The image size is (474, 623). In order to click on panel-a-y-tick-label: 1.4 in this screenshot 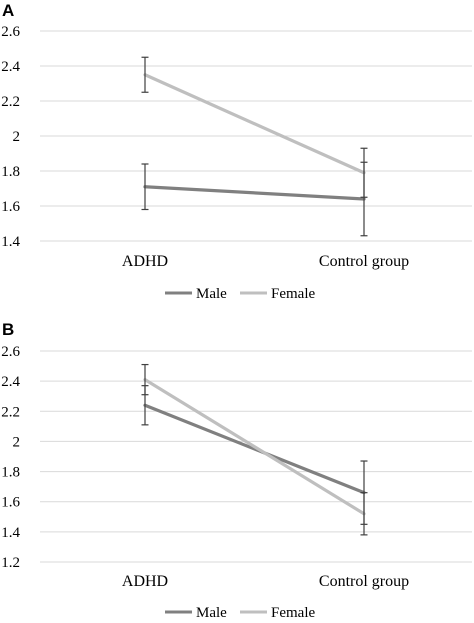, I will do `click(10, 242)`.